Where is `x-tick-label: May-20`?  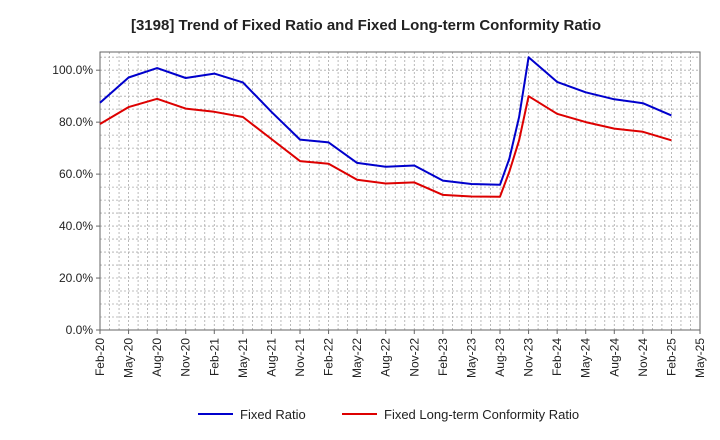
x-tick-label: May-20 is located at coordinates (129, 358).